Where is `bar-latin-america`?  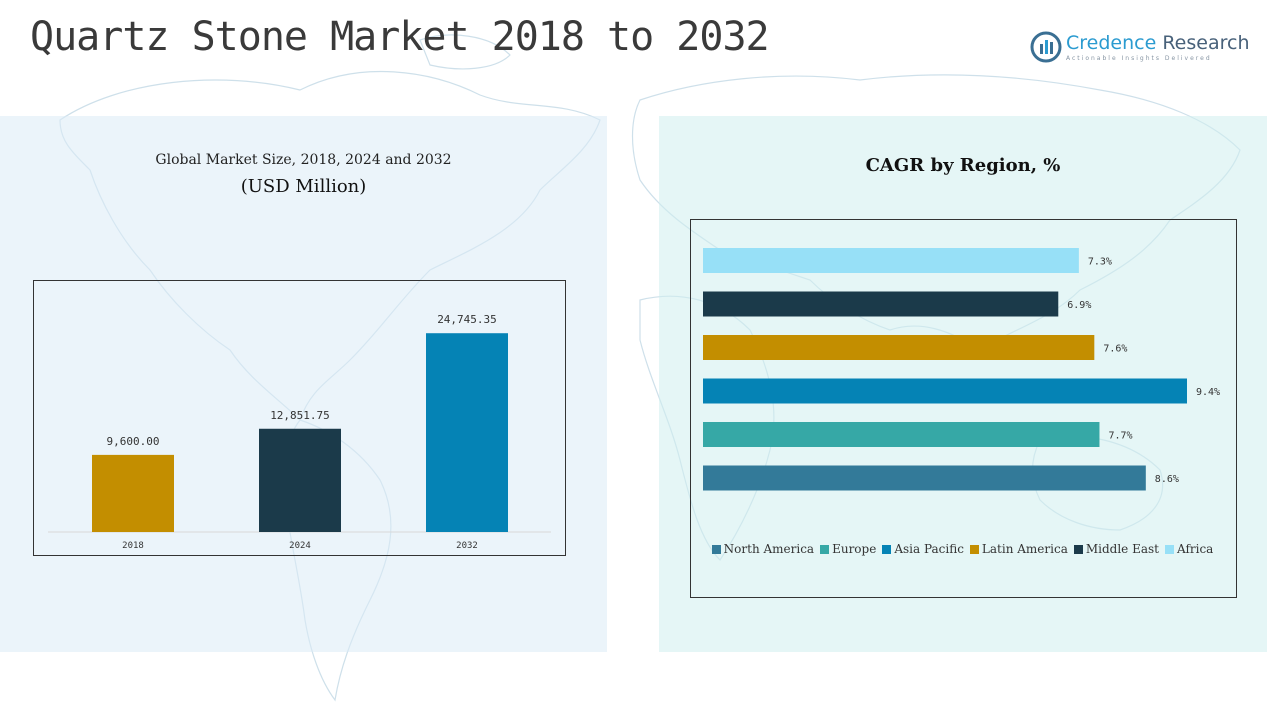 bar-latin-america is located at coordinates (899, 347).